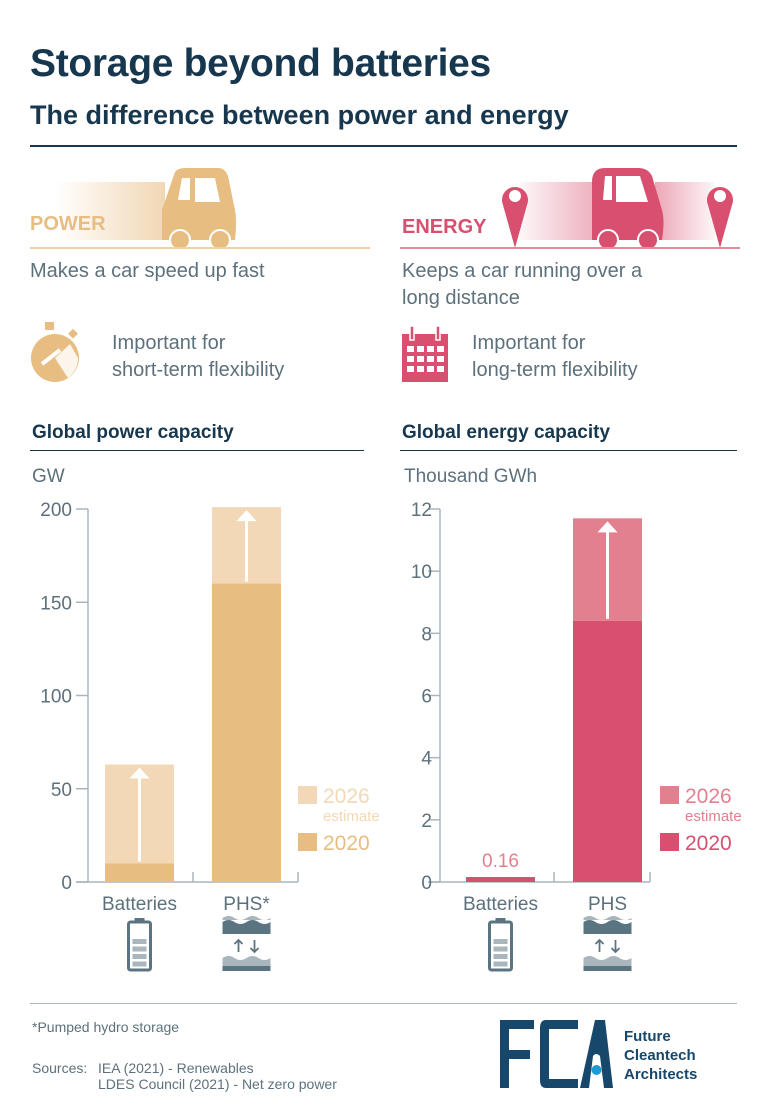 This screenshot has height=1105, width=768. I want to click on power-y-tick-label: 100, so click(56, 697).